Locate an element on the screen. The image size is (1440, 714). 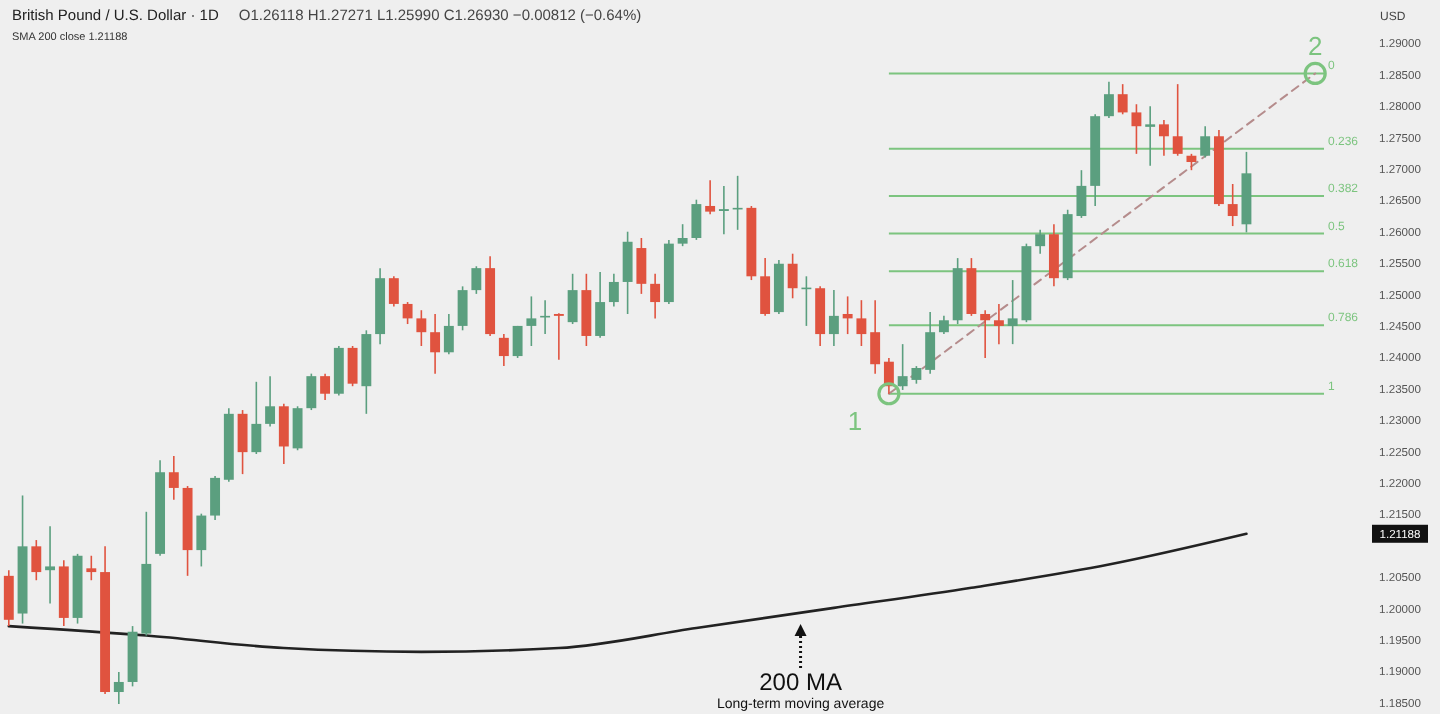
annotation: 2 is located at coordinates (1315, 46).